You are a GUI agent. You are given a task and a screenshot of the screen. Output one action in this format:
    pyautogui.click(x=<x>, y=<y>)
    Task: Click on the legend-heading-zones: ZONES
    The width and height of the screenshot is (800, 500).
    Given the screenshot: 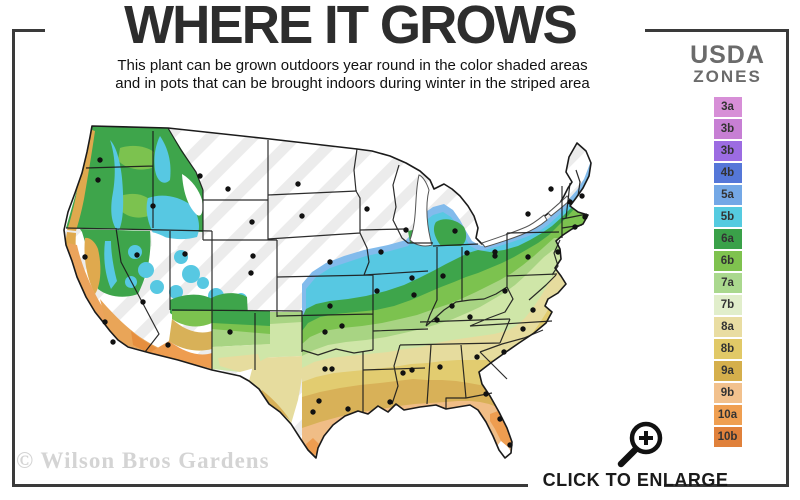 What is the action you would take?
    pyautogui.click(x=727, y=76)
    